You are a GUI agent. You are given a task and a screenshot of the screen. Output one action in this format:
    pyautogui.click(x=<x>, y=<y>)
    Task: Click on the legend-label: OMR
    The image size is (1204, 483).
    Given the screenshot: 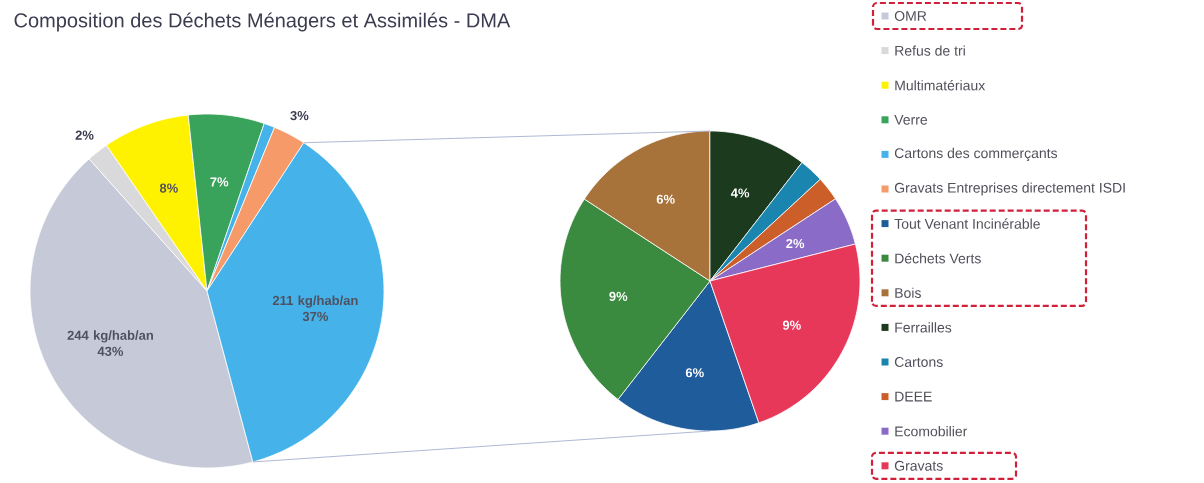 What is the action you would take?
    pyautogui.click(x=910, y=16)
    